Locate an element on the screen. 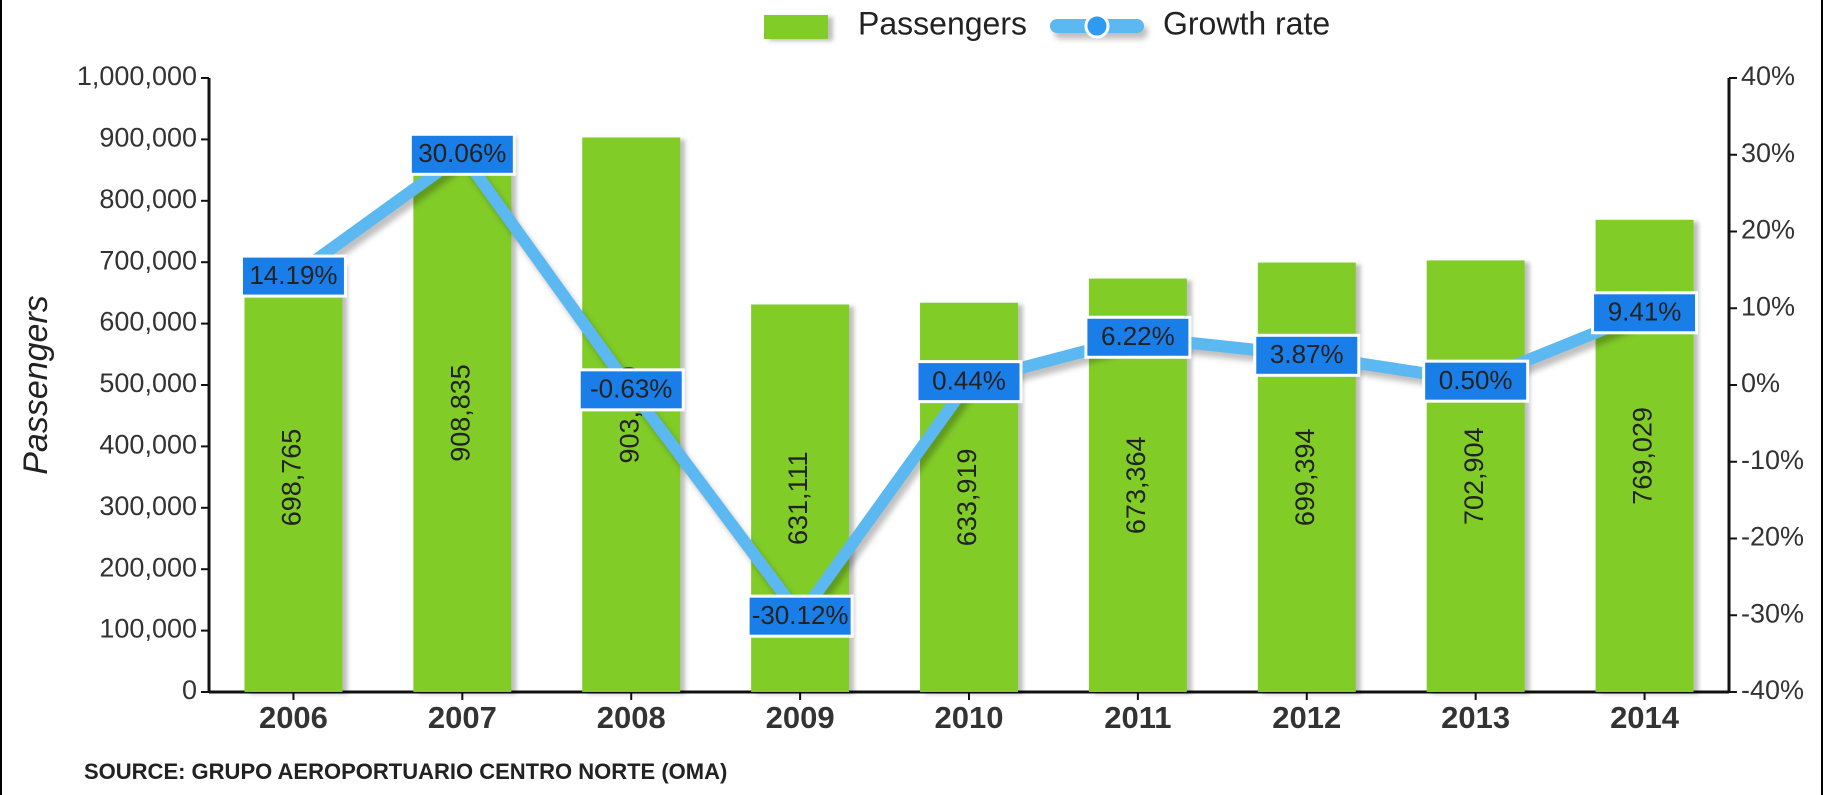 This screenshot has width=1823, height=795. growth-value-label: 0.44% is located at coordinates (969, 380).